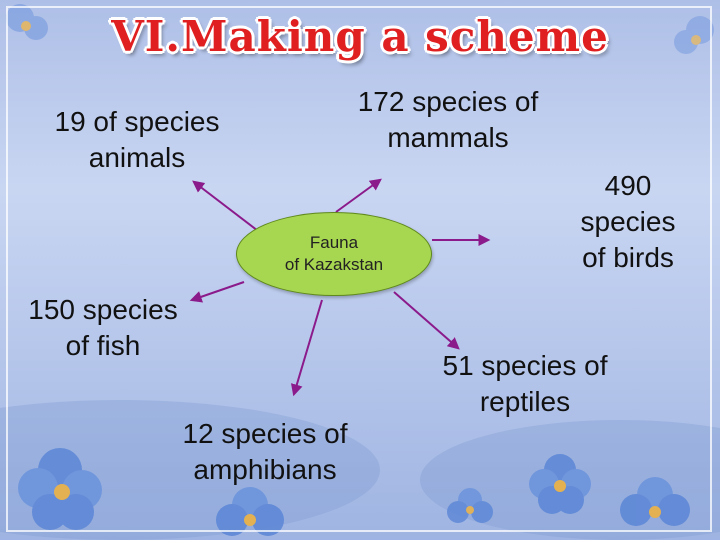  What do you see at coordinates (103, 327) in the screenshot?
I see `node-fish: 150 species of fish` at bounding box center [103, 327].